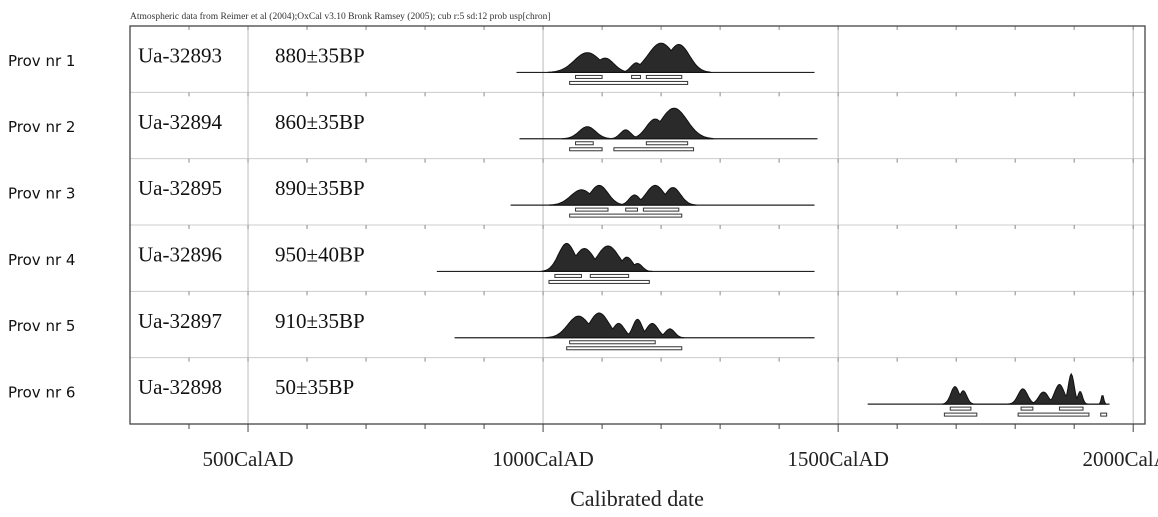 The width and height of the screenshot is (1158, 517). I want to click on x-tick-label: 500CalAD, so click(248, 459).